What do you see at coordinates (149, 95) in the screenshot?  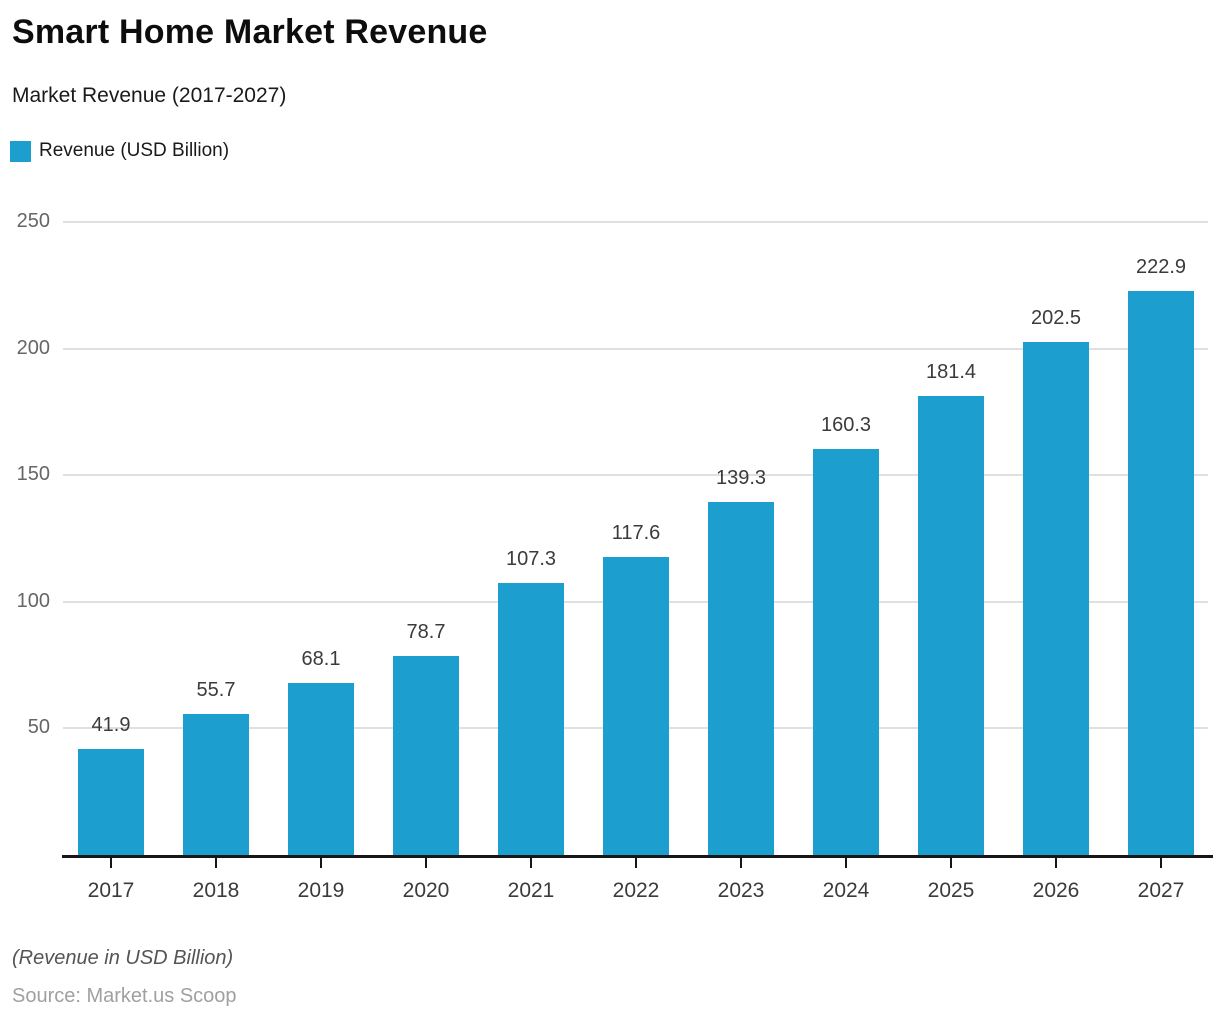 I see `page-subtitle: Market Revenue (2017-2027)` at bounding box center [149, 95].